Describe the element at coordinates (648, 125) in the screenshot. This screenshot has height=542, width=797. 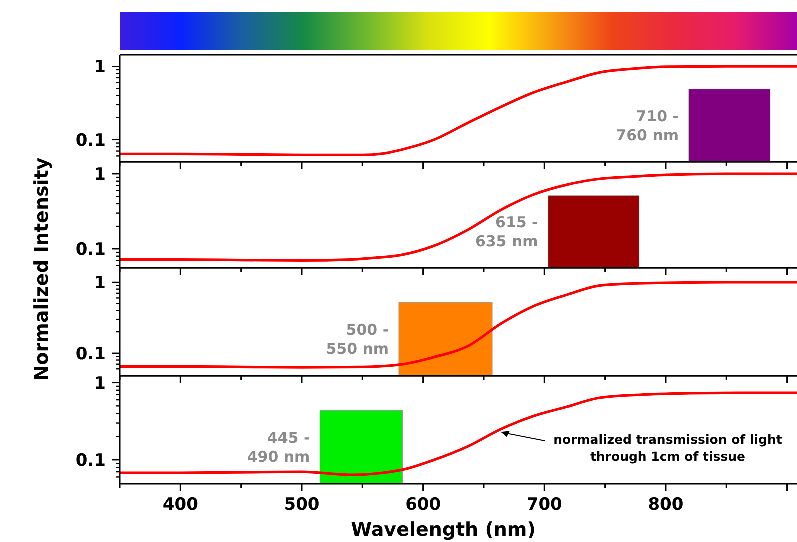
I see `band-label: 710 - 760 nm` at that location.